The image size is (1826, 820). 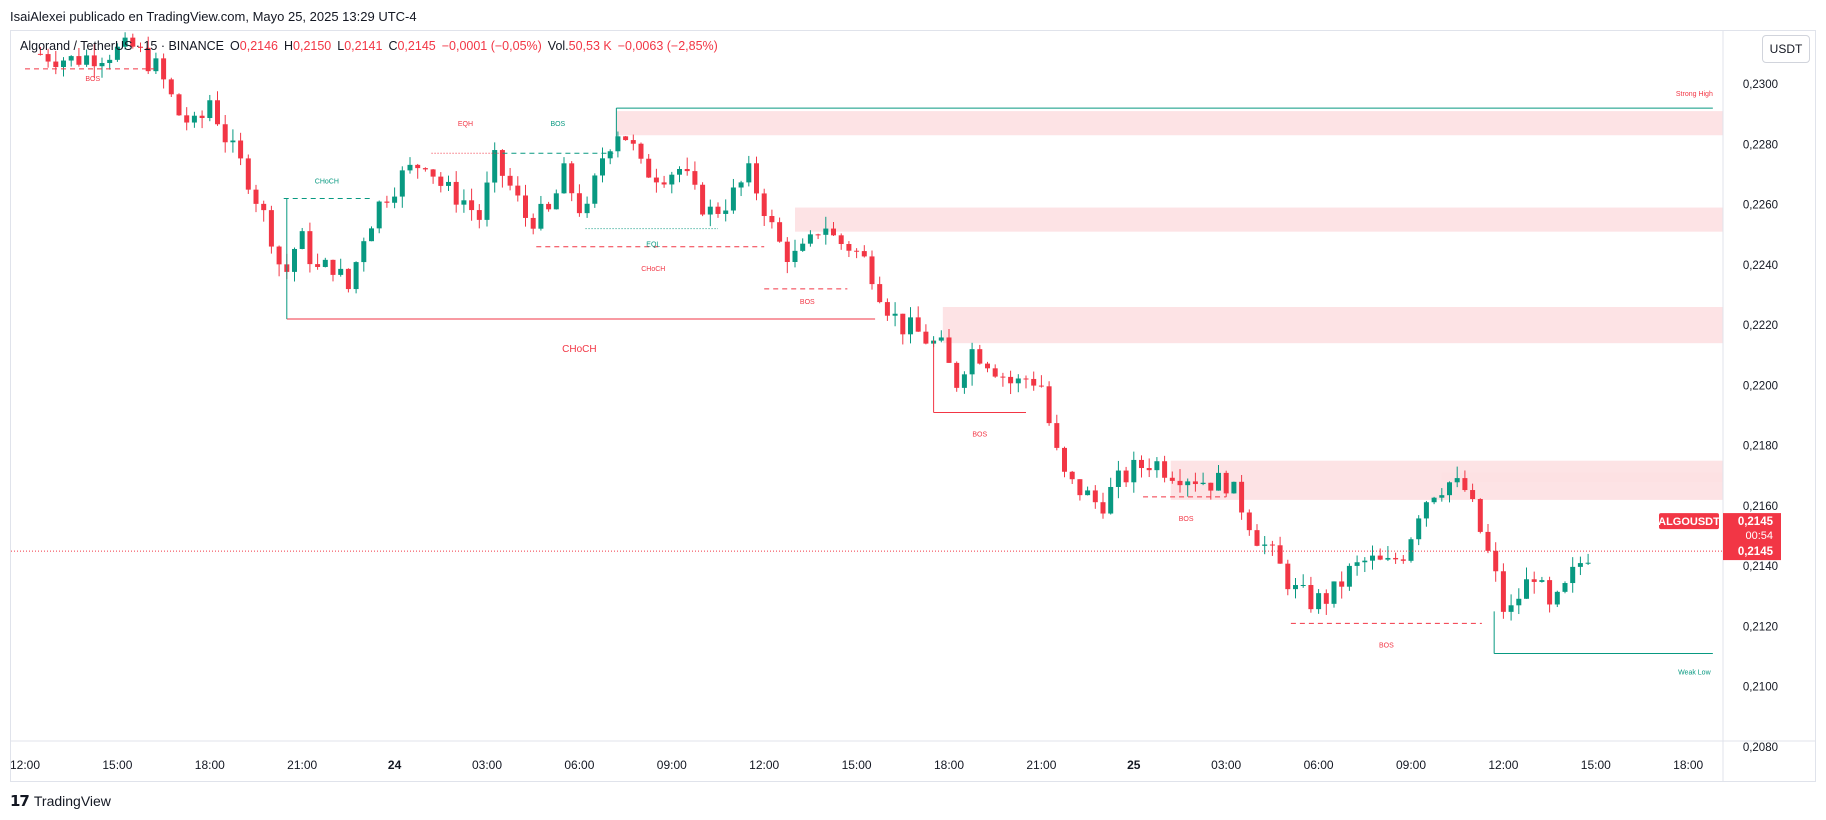 What do you see at coordinates (1759, 536) in the screenshot?
I see `bar-countdown: 00:54` at bounding box center [1759, 536].